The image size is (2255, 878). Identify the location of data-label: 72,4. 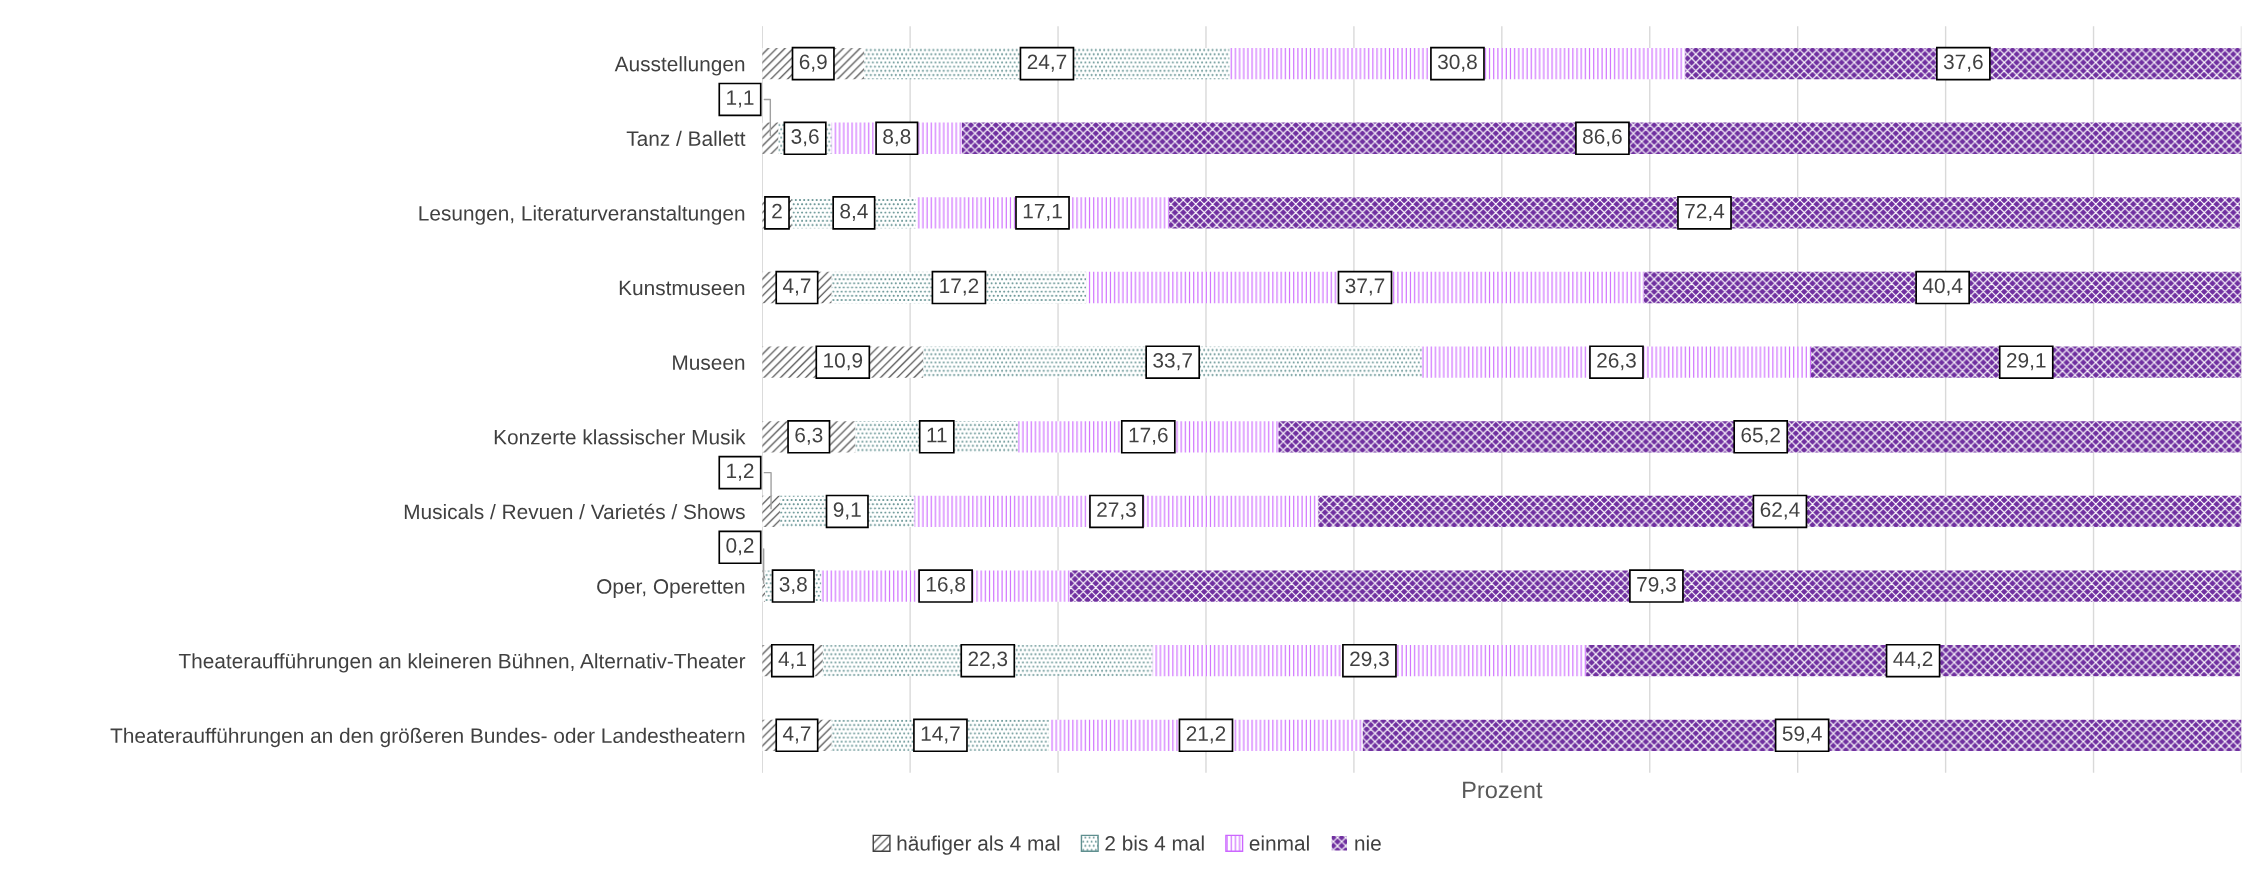
(1705, 212).